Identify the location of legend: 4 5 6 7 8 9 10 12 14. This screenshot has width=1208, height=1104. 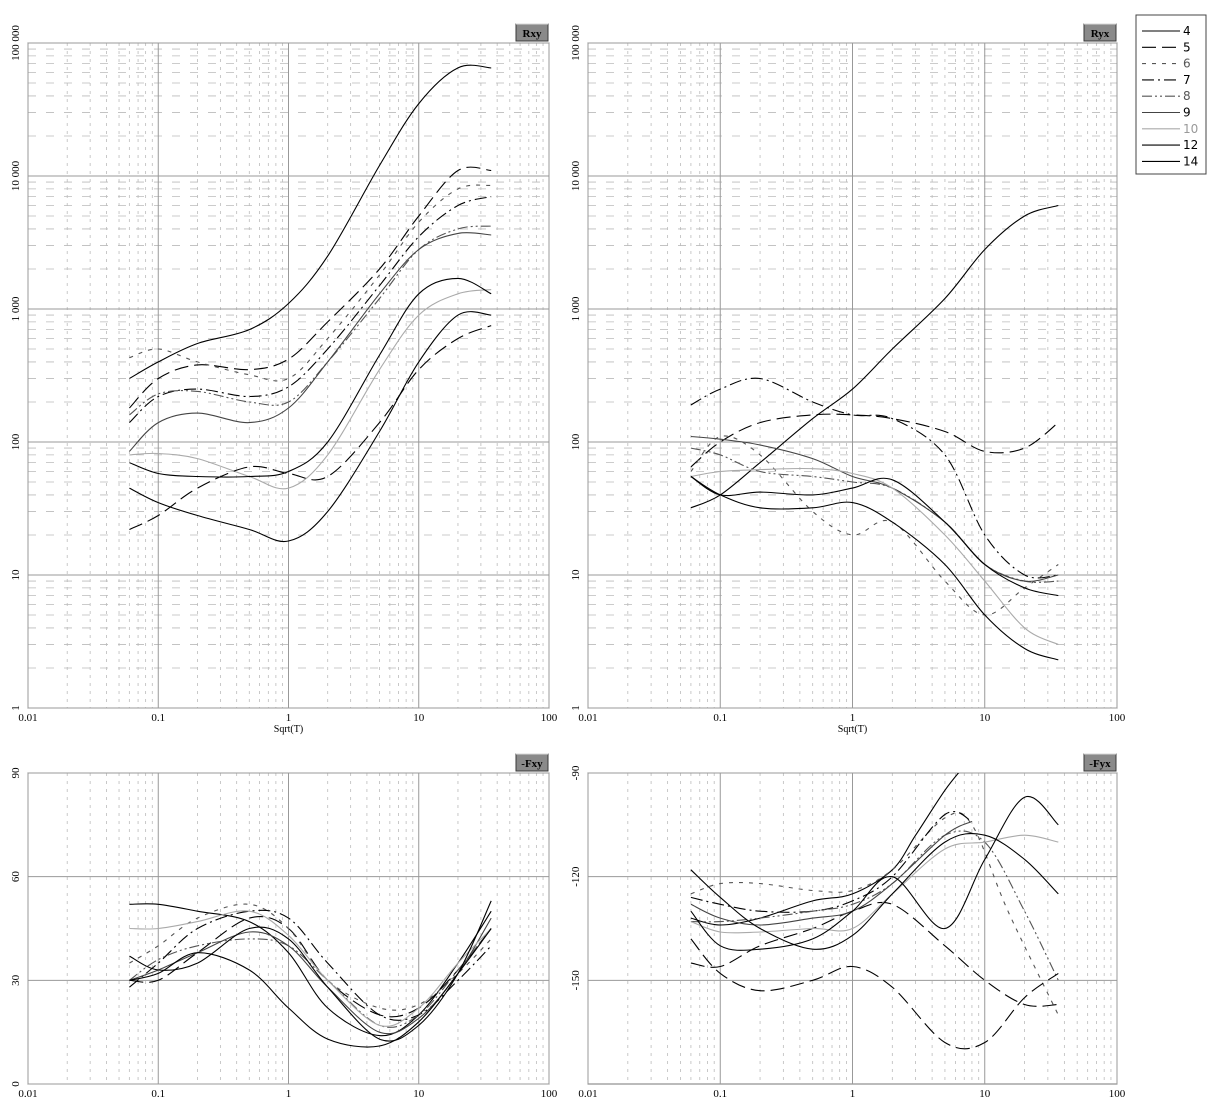
(1171, 94).